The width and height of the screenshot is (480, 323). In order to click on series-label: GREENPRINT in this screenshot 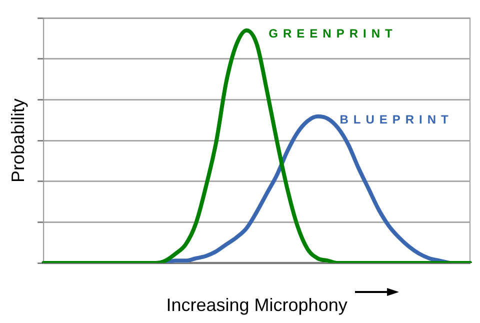, I will do `click(333, 33)`.